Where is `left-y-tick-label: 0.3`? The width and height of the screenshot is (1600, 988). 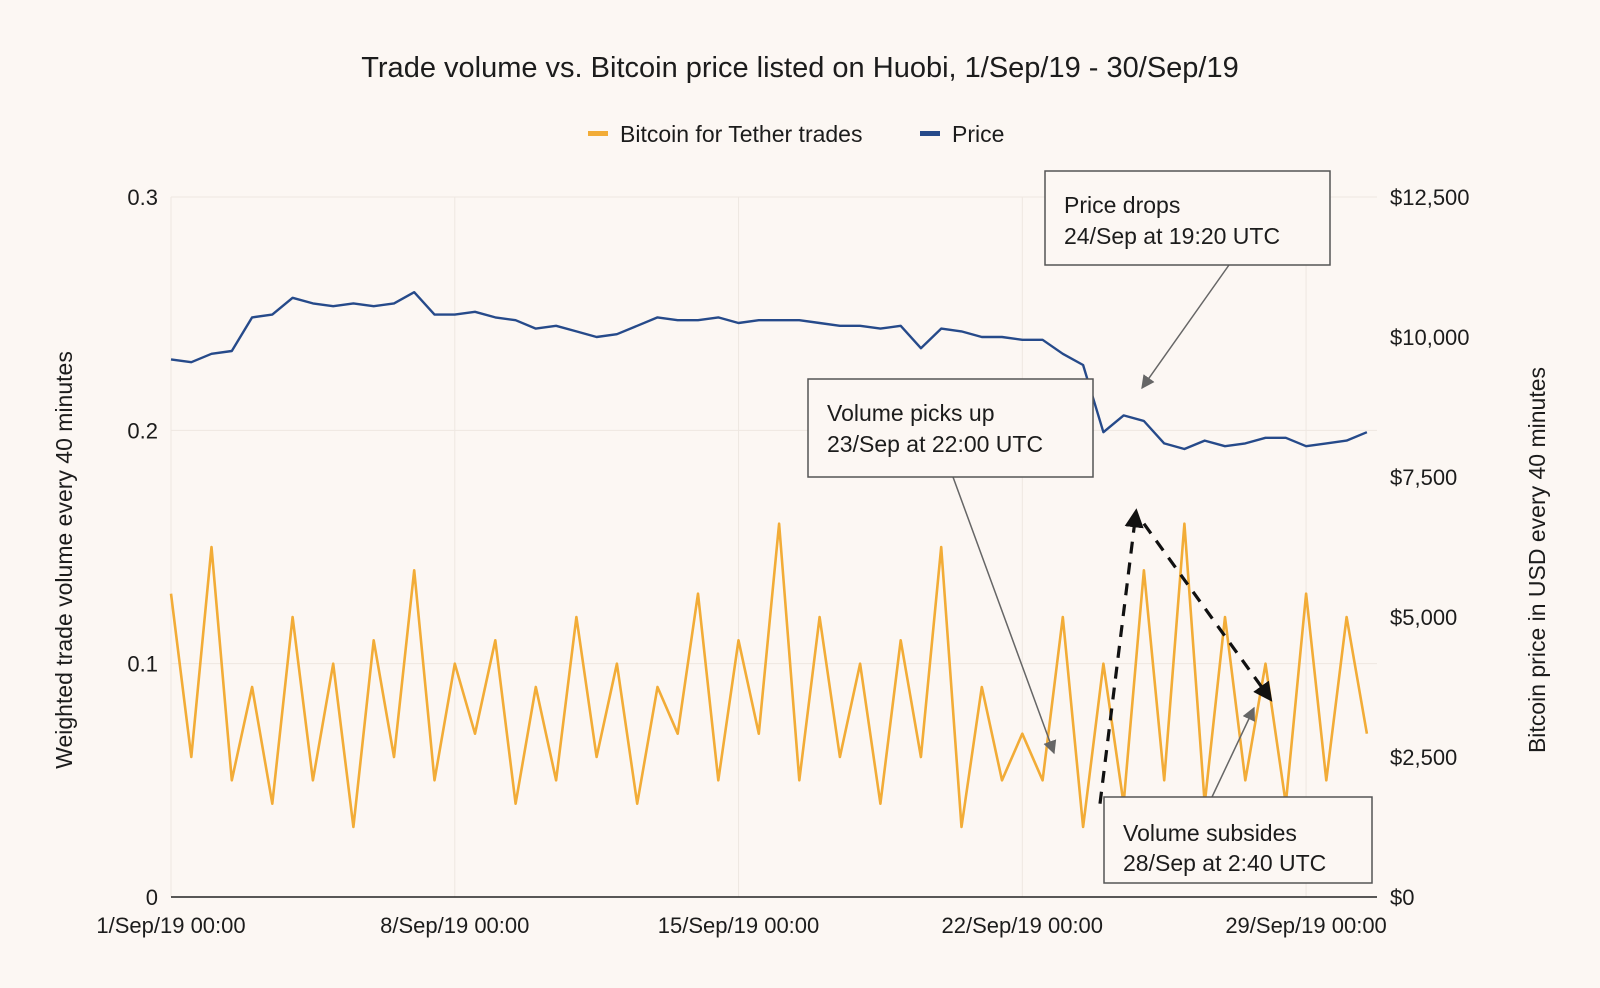
left-y-tick-label: 0.3 is located at coordinates (142, 197).